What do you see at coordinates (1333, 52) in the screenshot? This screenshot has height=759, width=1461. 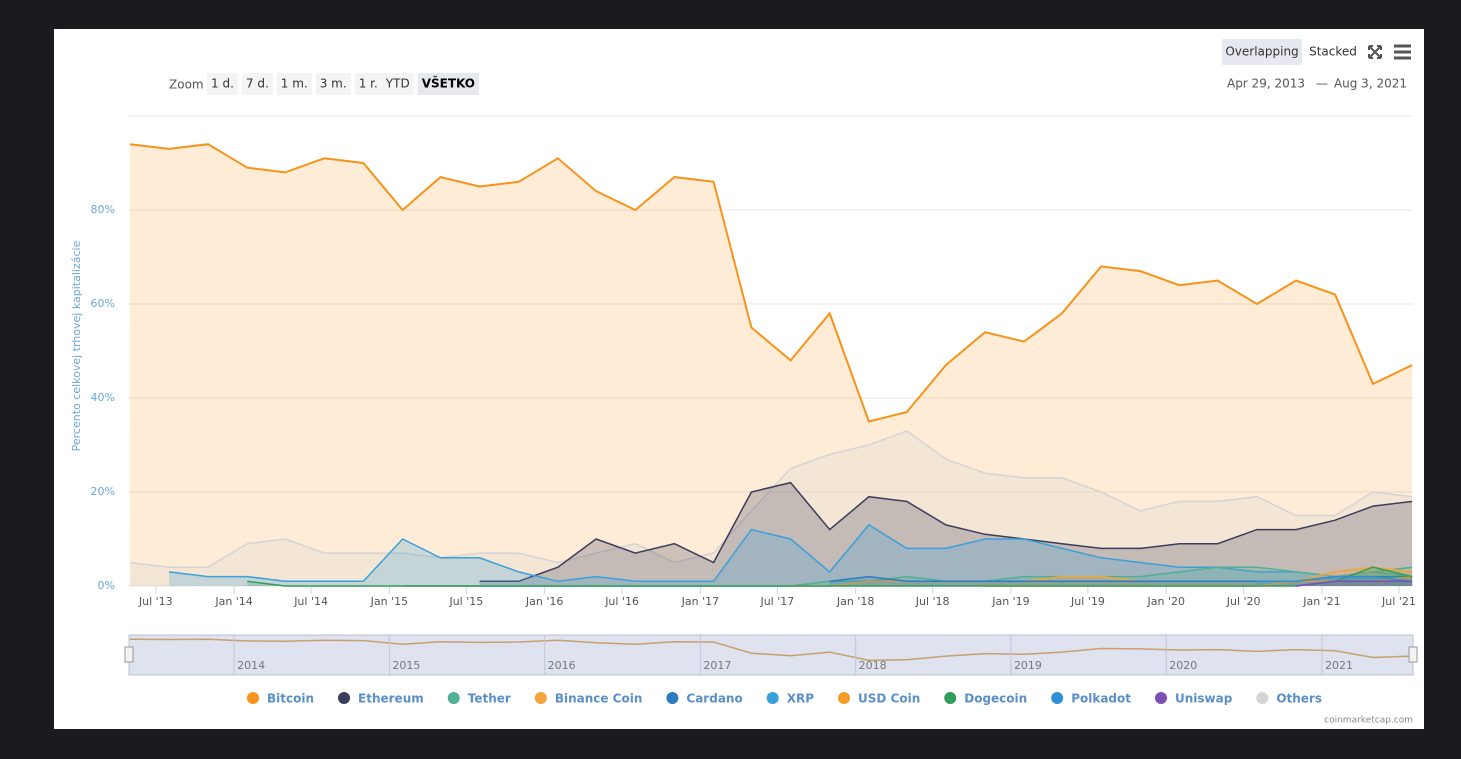 I see `mode-button: Stacked` at bounding box center [1333, 52].